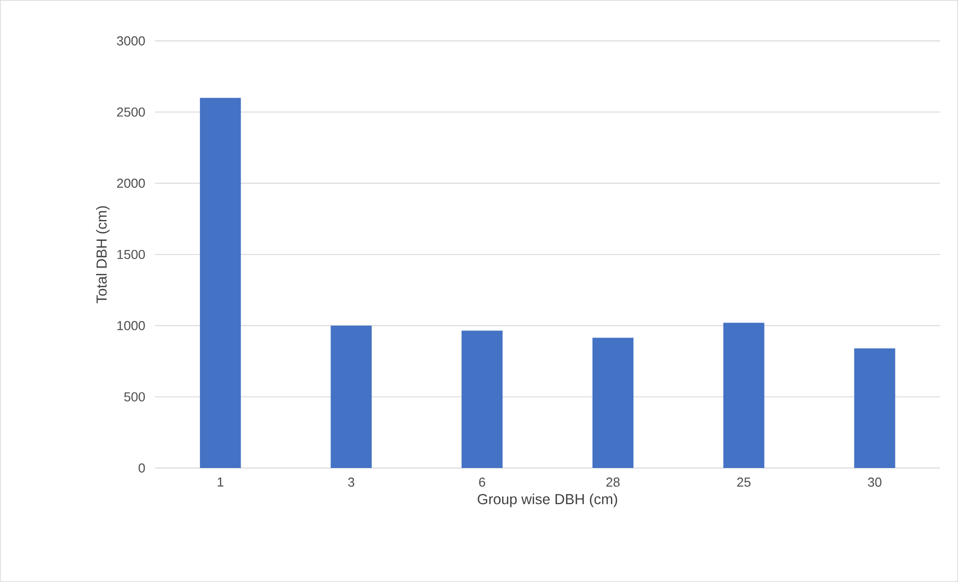 The width and height of the screenshot is (958, 582). What do you see at coordinates (131, 255) in the screenshot?
I see `y-tick-label: 1500` at bounding box center [131, 255].